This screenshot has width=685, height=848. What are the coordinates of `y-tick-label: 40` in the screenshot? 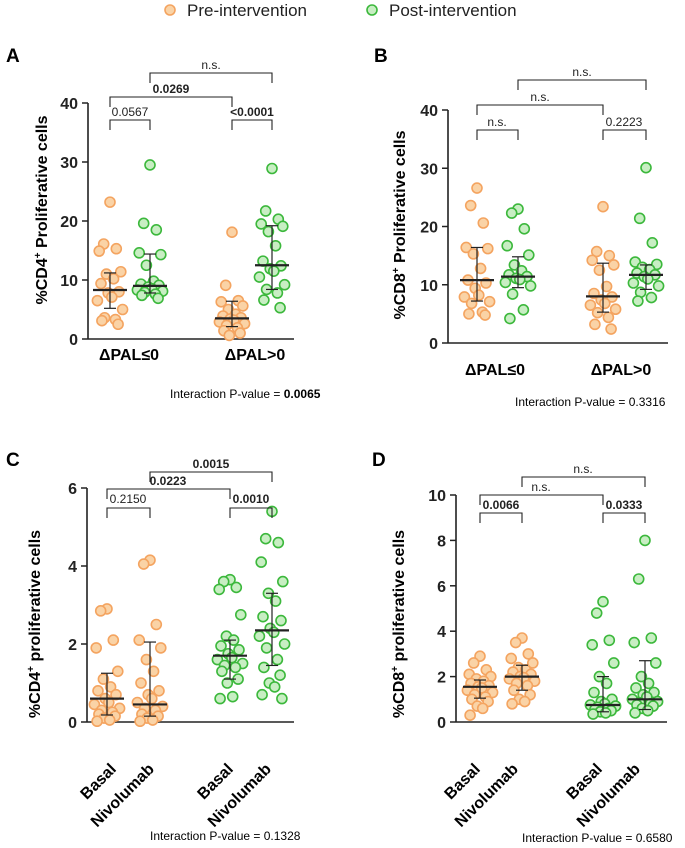 It's located at (429, 111).